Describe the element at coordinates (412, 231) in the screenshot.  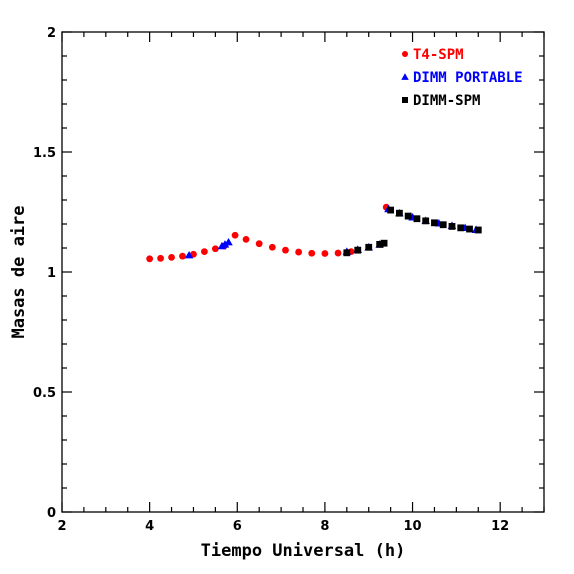
I see `series-dimm-spm` at that location.